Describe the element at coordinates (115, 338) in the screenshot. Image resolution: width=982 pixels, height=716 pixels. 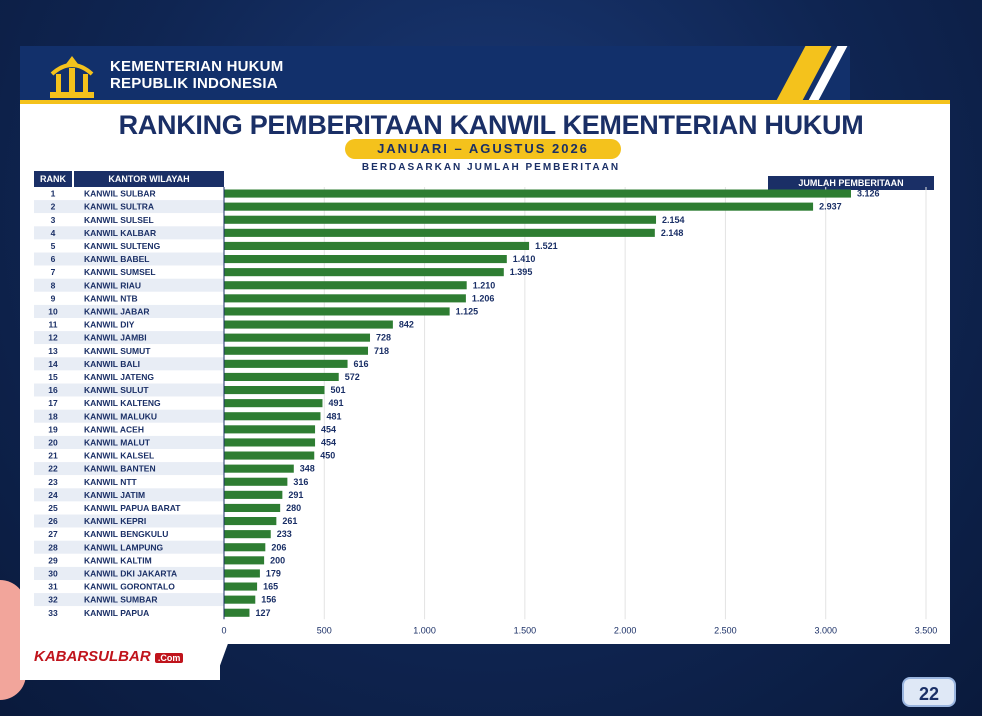
I see `office-cell: KANWIL JAMBI` at that location.